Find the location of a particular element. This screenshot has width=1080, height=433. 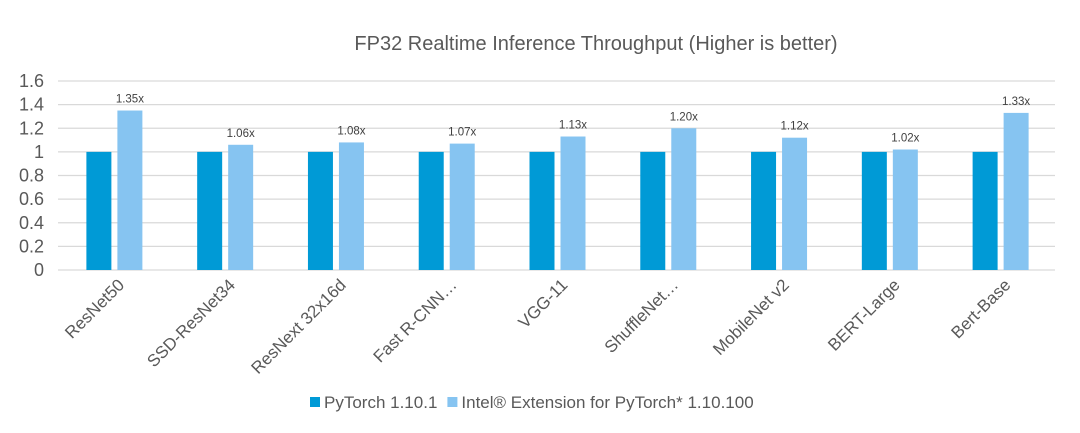

data-label: 1.07x is located at coordinates (462, 133).